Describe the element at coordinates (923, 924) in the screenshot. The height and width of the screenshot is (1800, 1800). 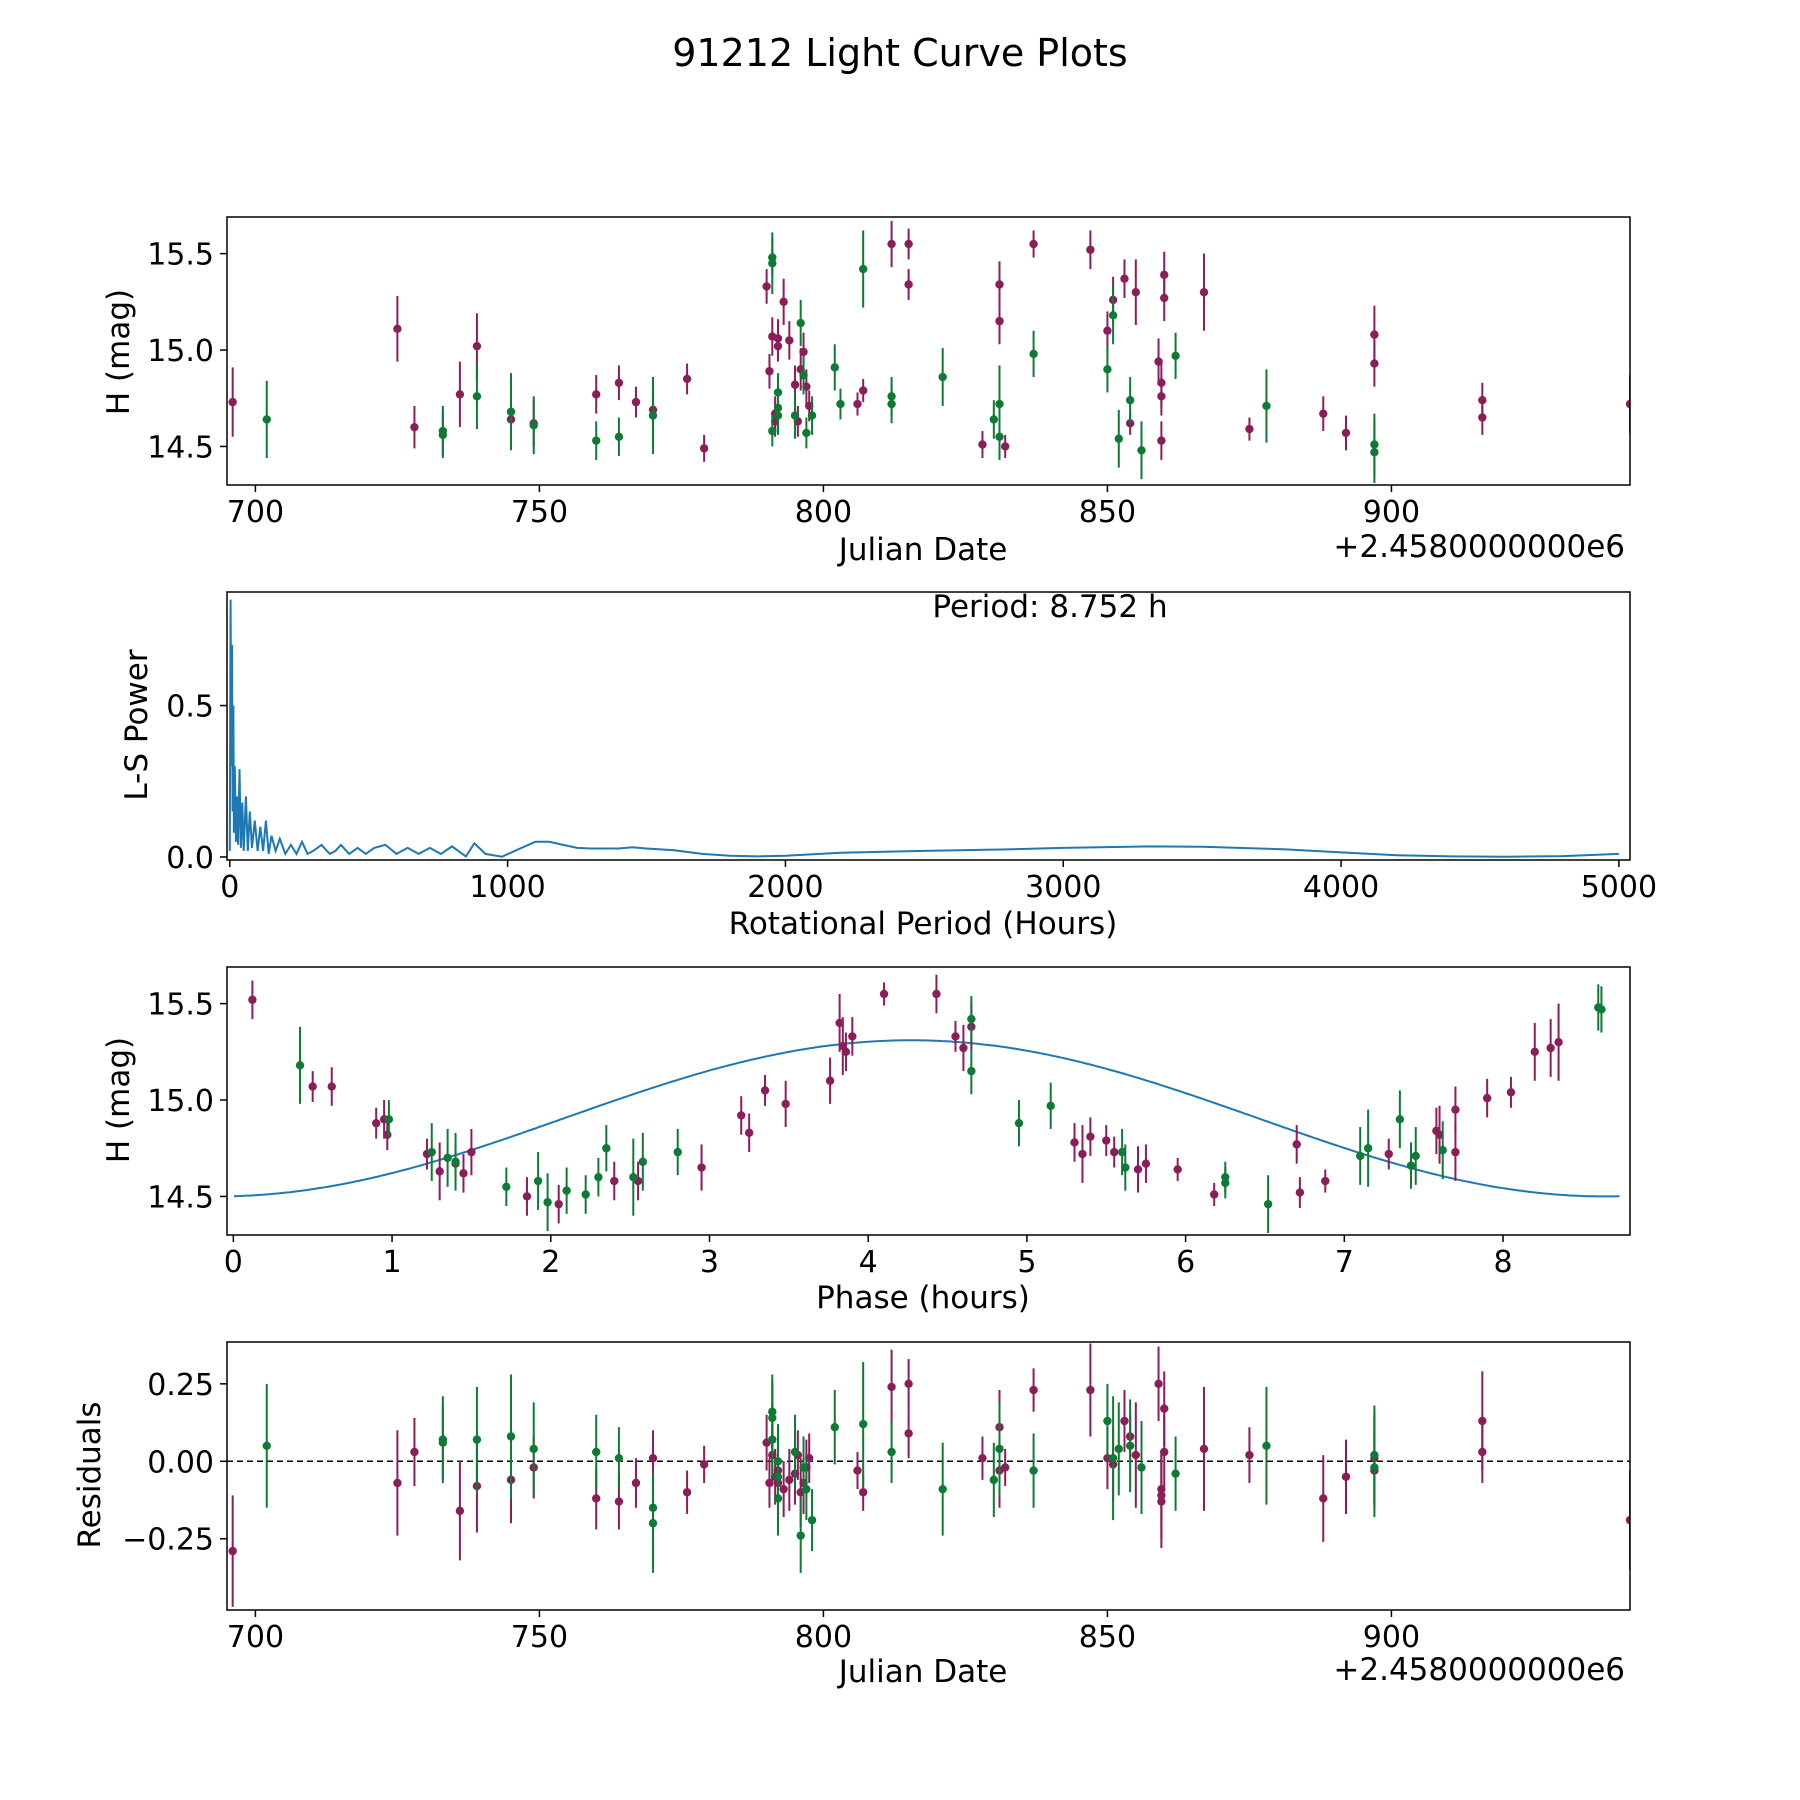
I see `periodogram-xlabel: Rotational Period (Hours)` at that location.